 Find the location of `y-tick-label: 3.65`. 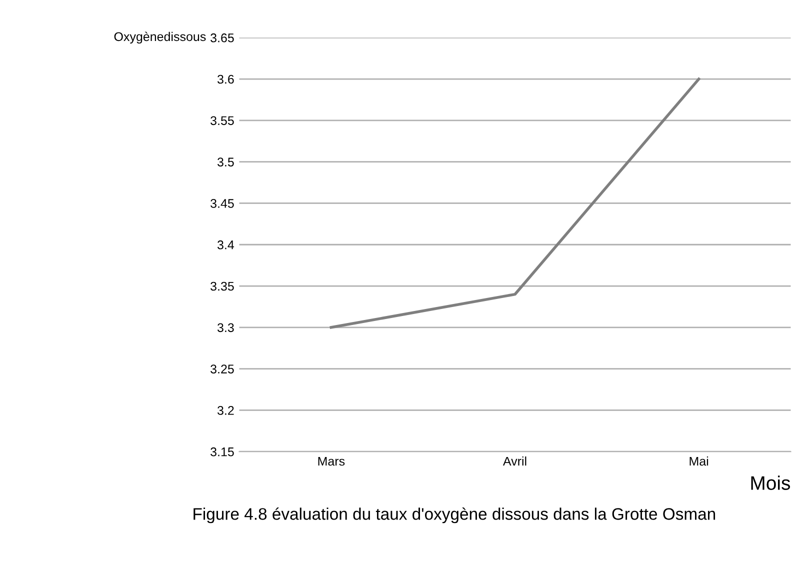

y-tick-label: 3.65 is located at coordinates (222, 37).